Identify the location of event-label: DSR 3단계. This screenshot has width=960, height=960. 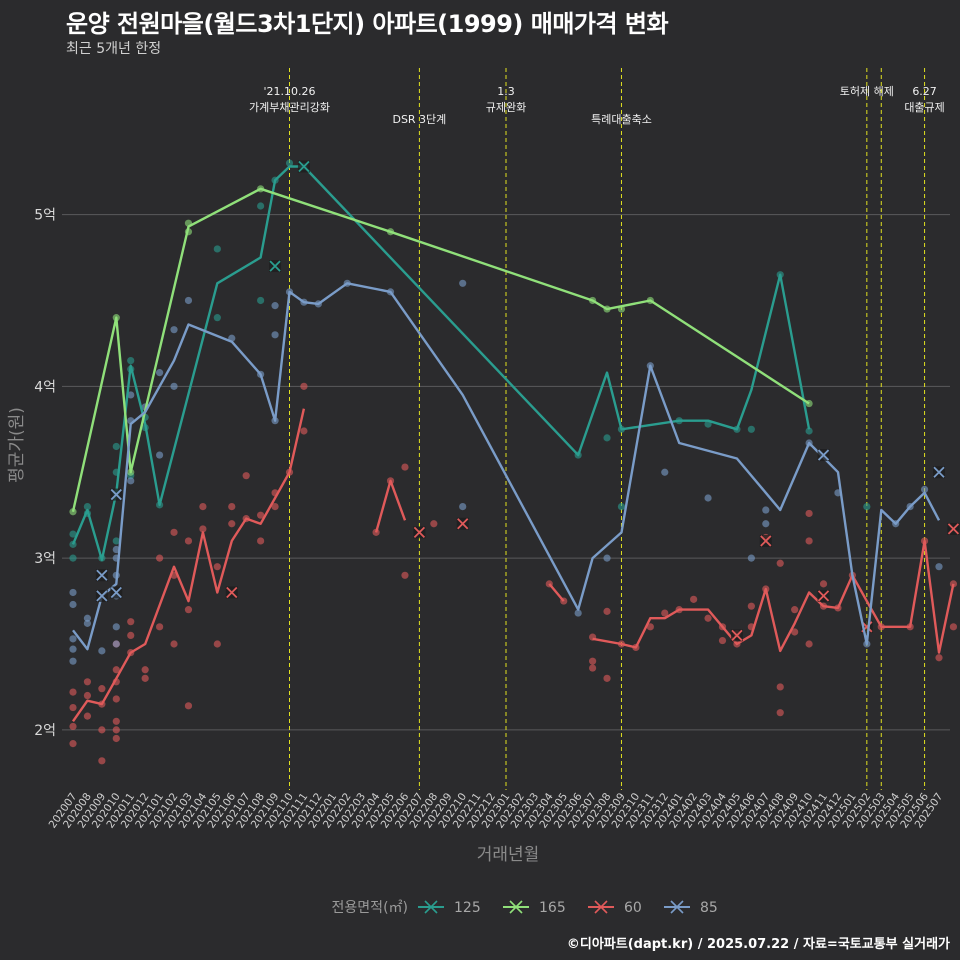
(419, 119).